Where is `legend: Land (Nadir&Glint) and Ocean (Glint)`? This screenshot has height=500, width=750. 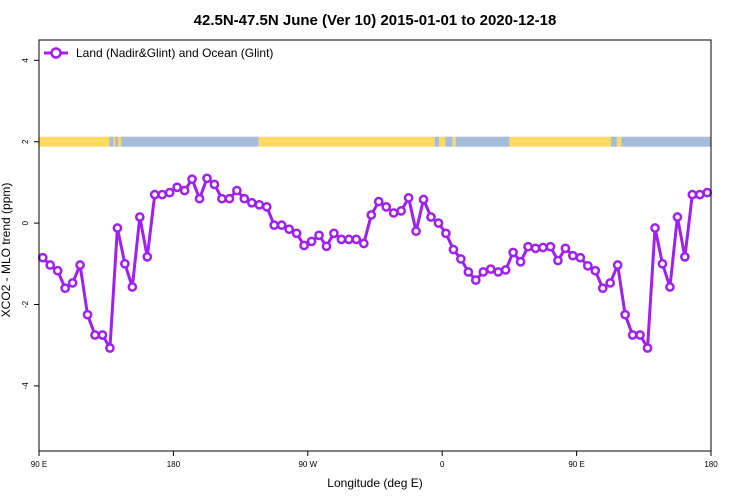 legend: Land (Nadir&Glint) and Ocean (Glint) is located at coordinates (158, 53).